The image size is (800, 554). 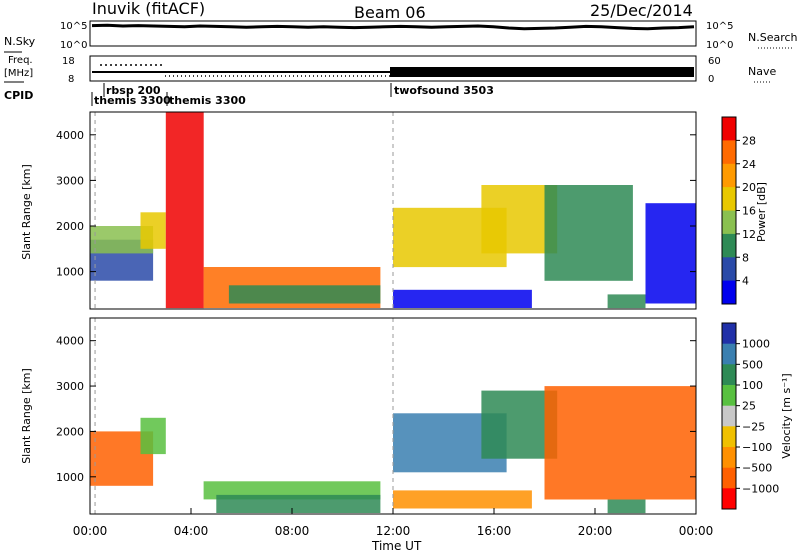 I want to click on power-colorbar-label-1: 24, so click(x=749, y=164).